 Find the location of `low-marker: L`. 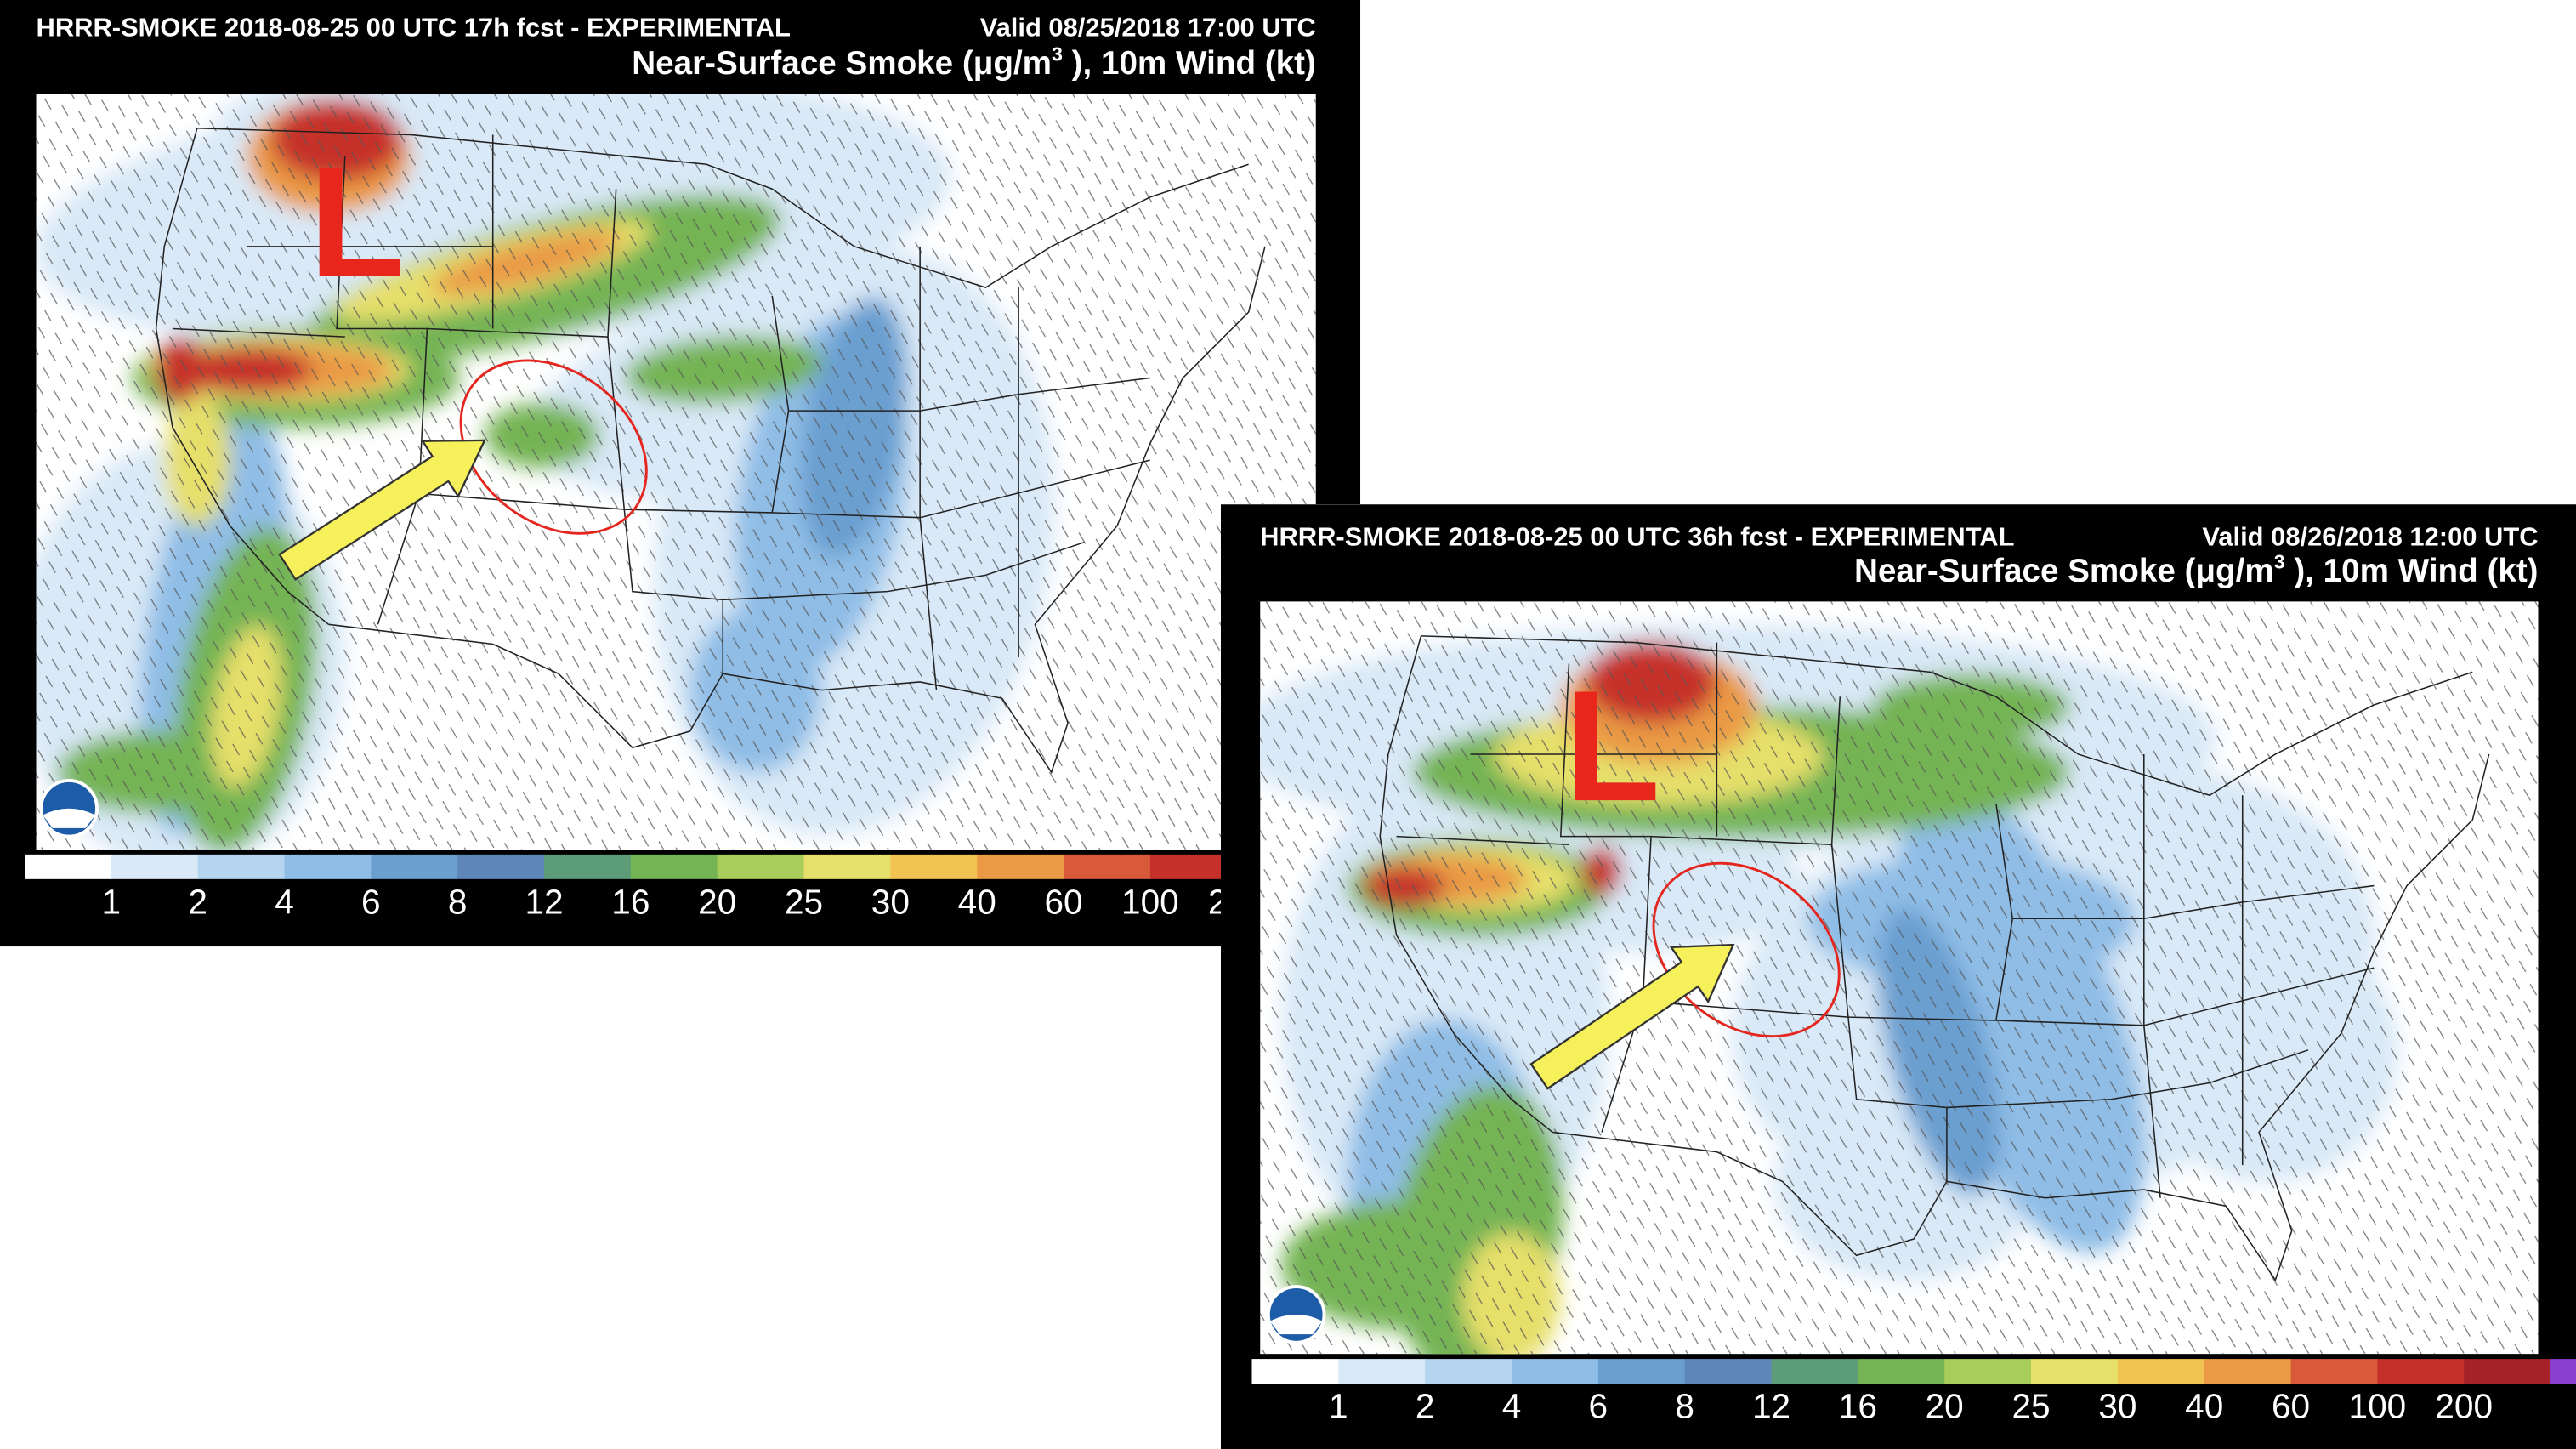

low-marker: L is located at coordinates (357, 222).